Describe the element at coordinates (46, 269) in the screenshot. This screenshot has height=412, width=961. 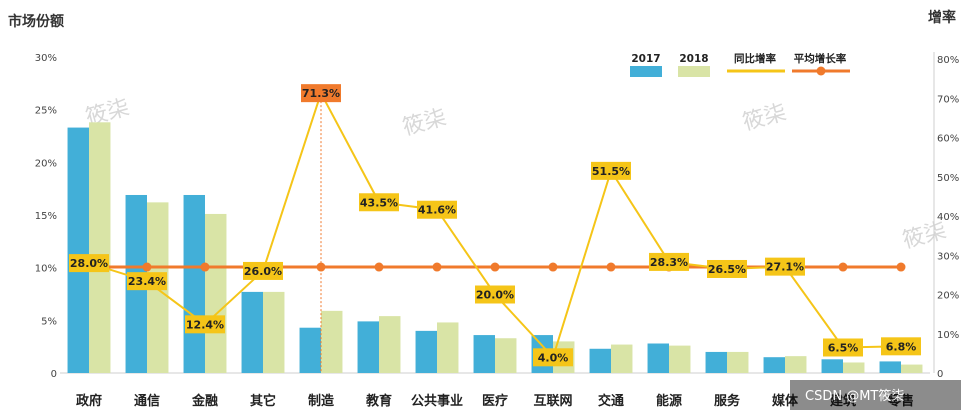
I see `left-tick-label: 10%` at that location.